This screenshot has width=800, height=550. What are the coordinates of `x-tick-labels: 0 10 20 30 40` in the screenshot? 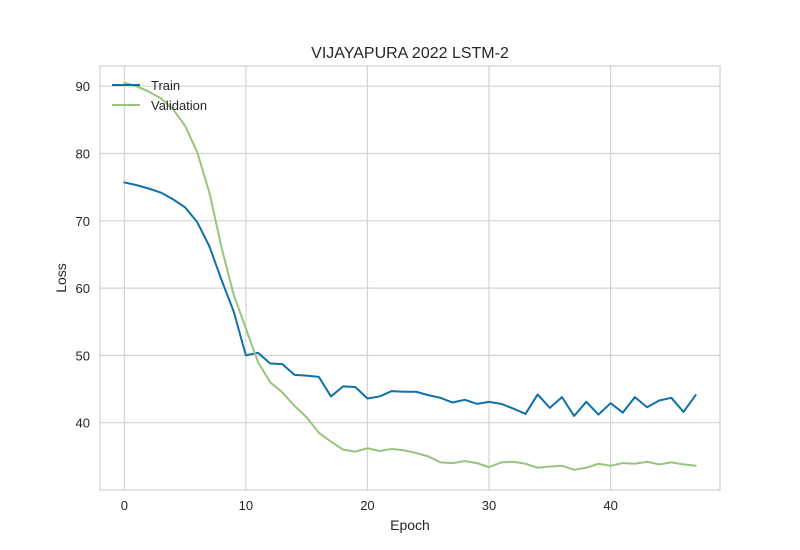 It's located at (369, 505).